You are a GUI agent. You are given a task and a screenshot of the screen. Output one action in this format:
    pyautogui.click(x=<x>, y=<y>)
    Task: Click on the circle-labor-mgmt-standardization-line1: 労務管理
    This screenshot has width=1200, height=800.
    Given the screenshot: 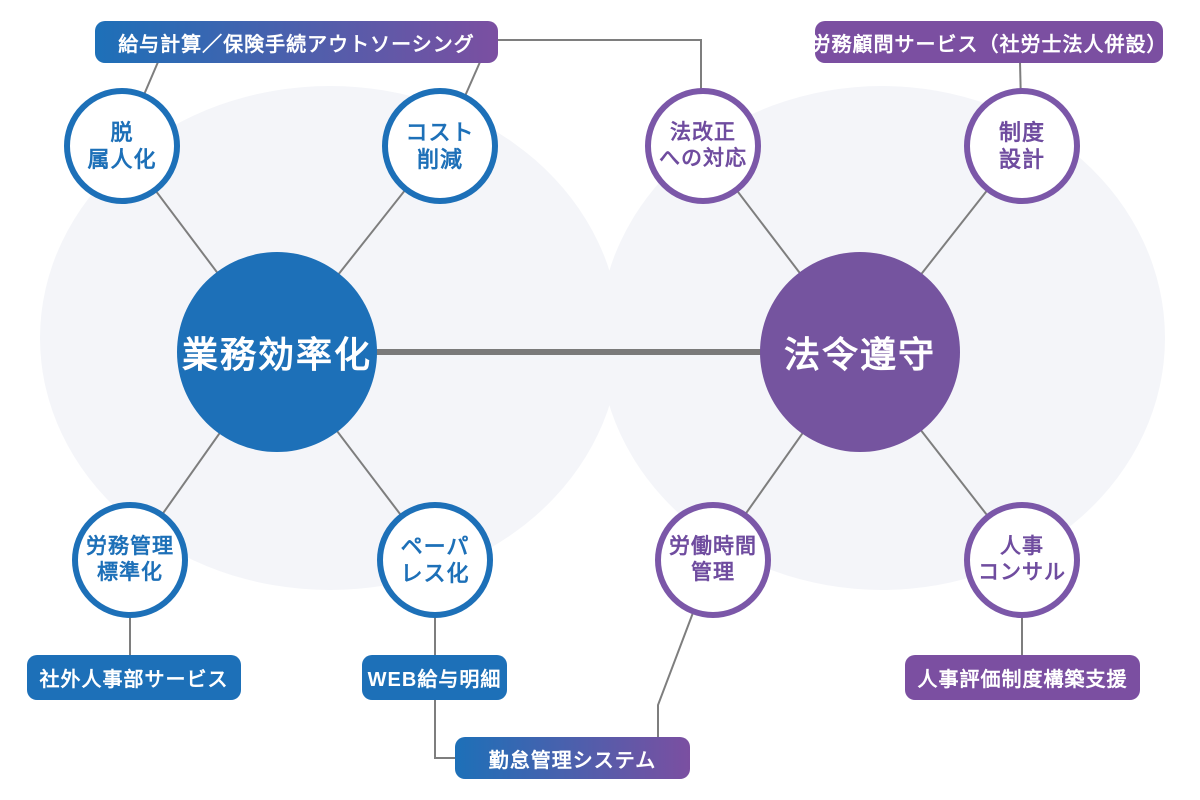 What is the action you would take?
    pyautogui.click(x=130, y=546)
    